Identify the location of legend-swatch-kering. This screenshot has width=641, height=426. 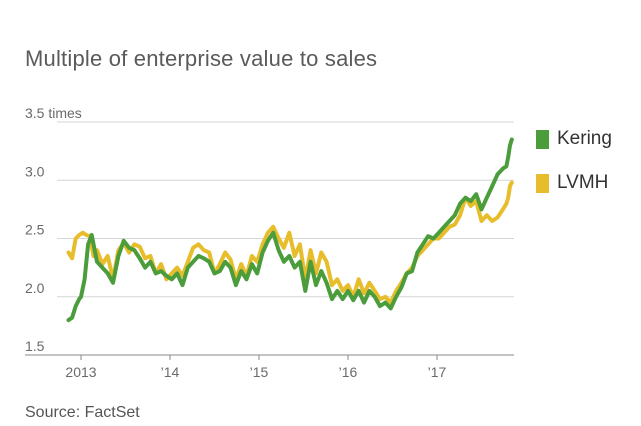
(542, 139).